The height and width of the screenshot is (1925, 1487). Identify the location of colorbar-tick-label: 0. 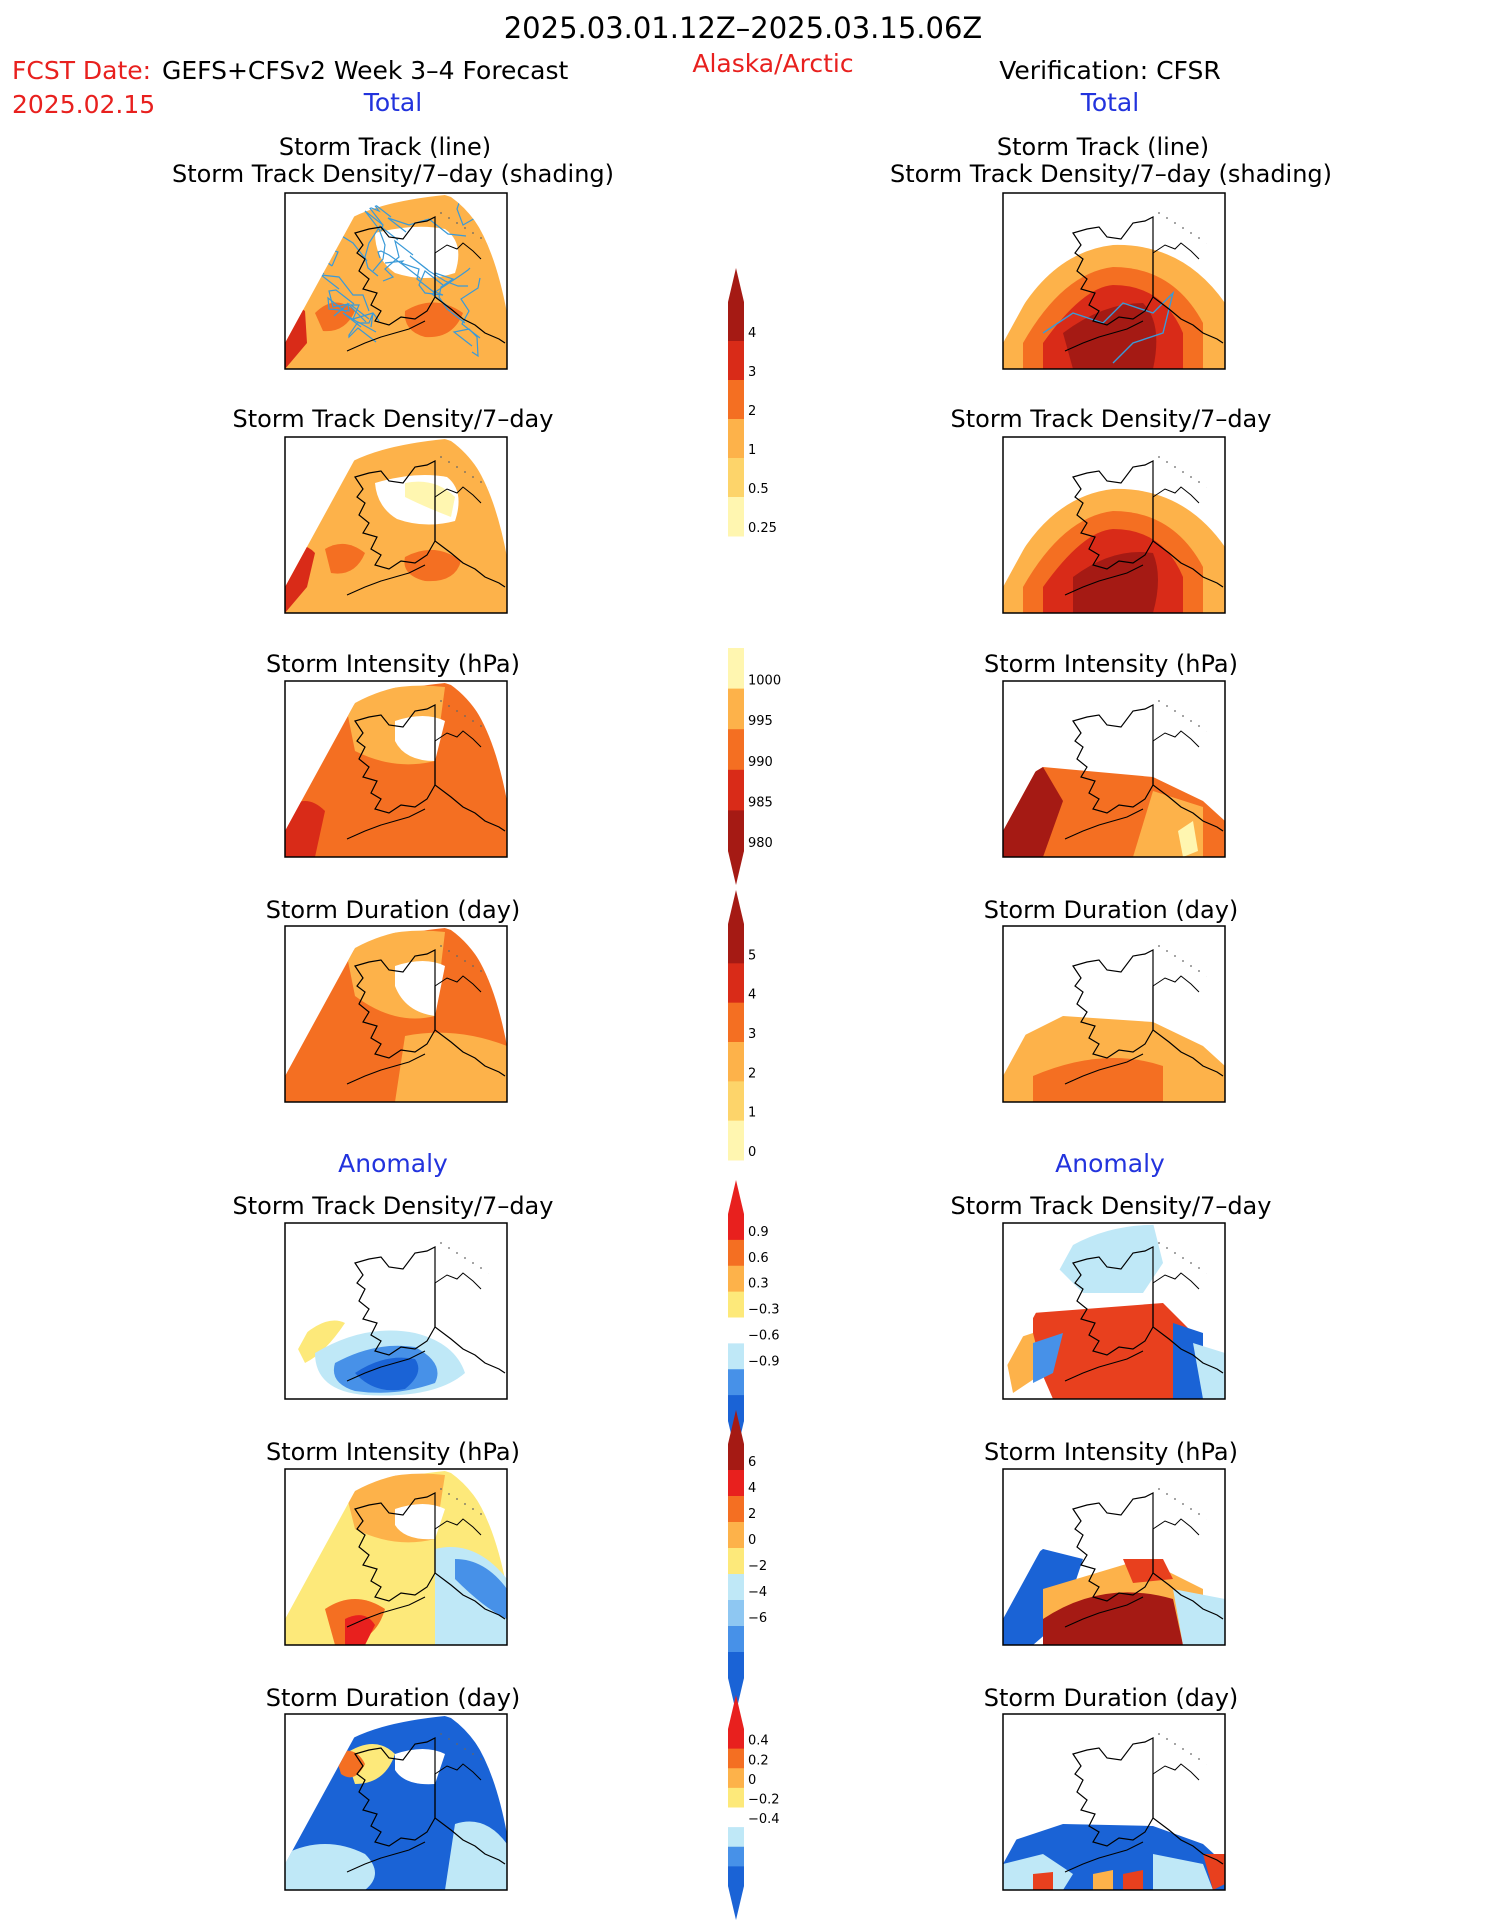
(752, 1152).